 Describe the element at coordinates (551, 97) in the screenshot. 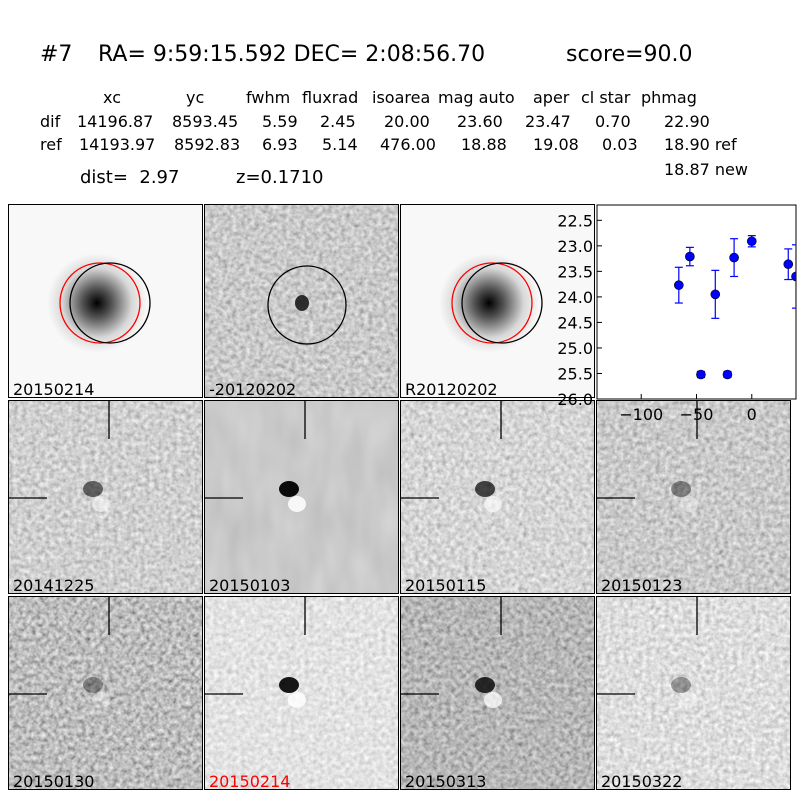

I see `col-aper: aper` at that location.